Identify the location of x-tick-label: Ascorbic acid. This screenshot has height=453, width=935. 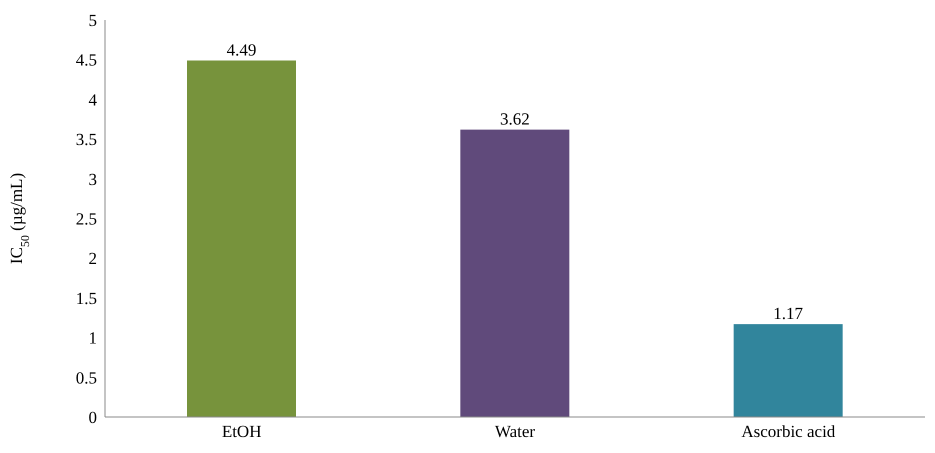
(788, 432).